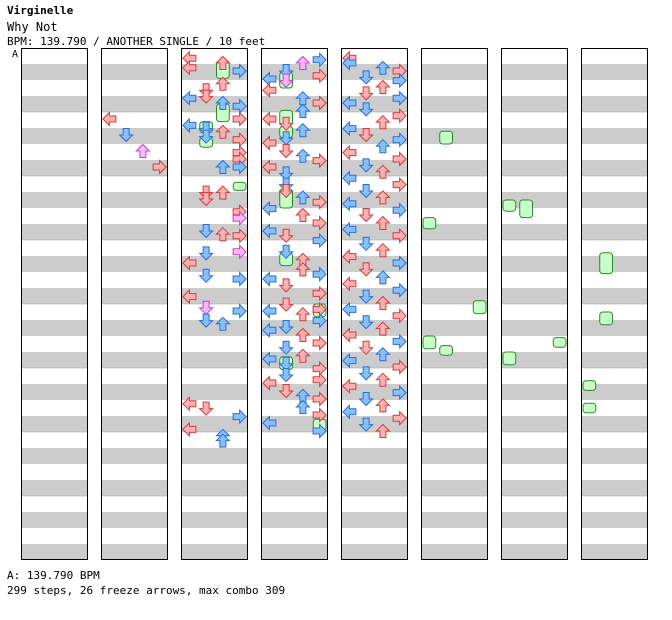  What do you see at coordinates (53, 575) in the screenshot?
I see `bpm-summary: A: 139.790 BPM` at bounding box center [53, 575].